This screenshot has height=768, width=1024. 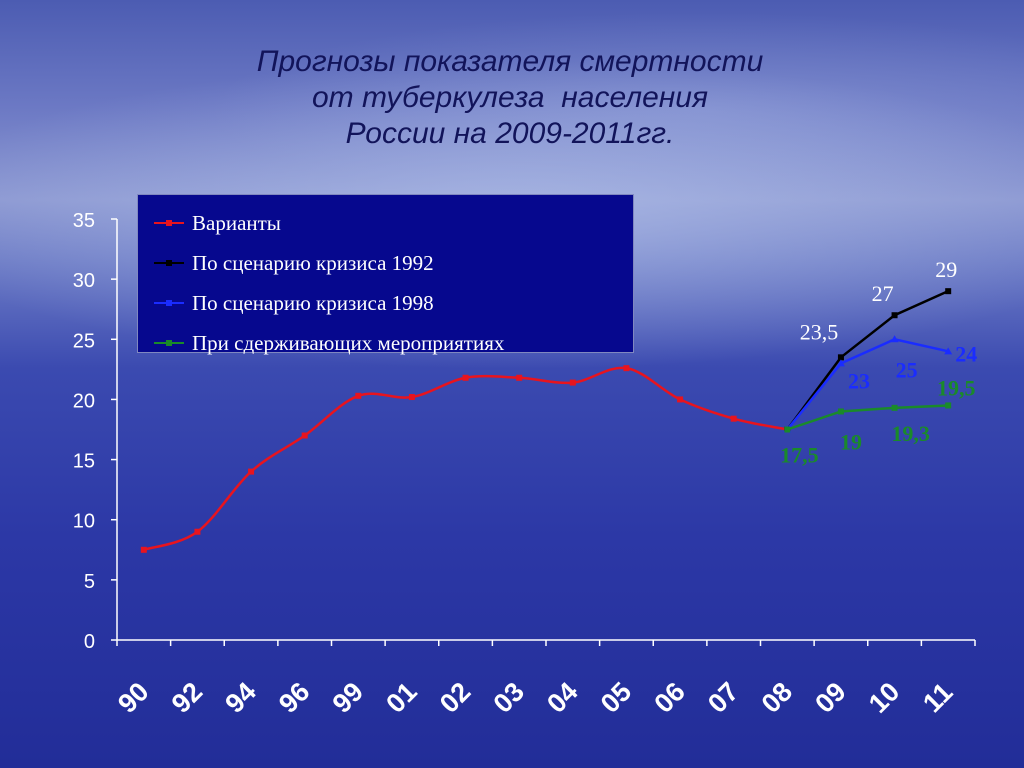 I want to click on data-label-black: 29, so click(x=946, y=269).